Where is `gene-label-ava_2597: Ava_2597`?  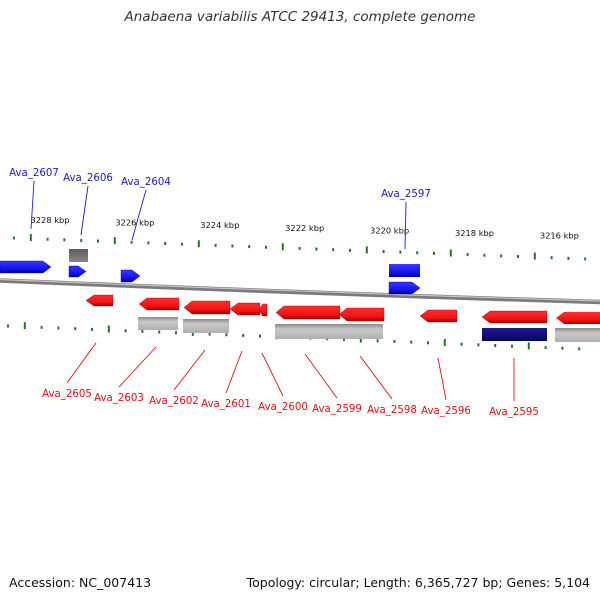
gene-label-ava_2597: Ava_2597 is located at coordinates (406, 194).